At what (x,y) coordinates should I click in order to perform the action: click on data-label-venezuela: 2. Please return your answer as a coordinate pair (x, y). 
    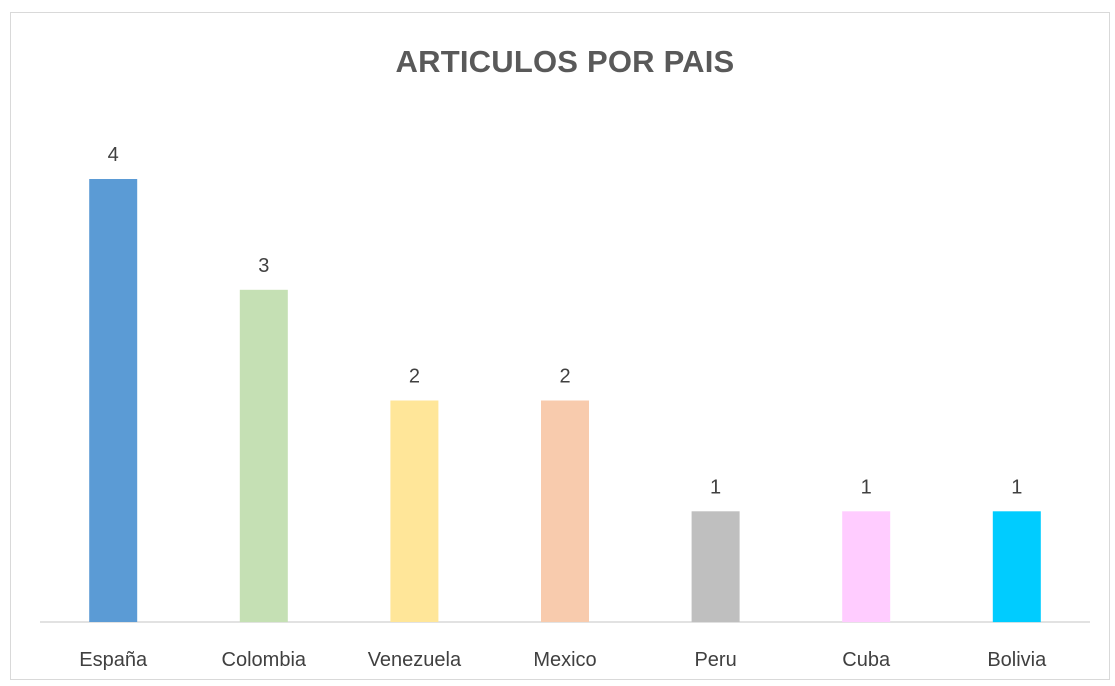
    Looking at the image, I should click on (414, 377).